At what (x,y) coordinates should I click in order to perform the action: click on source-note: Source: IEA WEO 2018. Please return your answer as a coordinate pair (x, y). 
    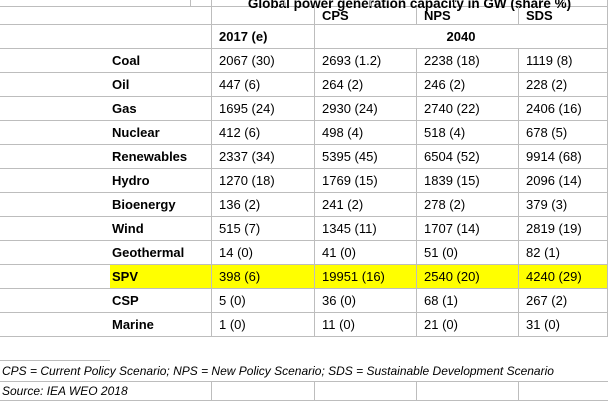
    Looking at the image, I should click on (106, 391).